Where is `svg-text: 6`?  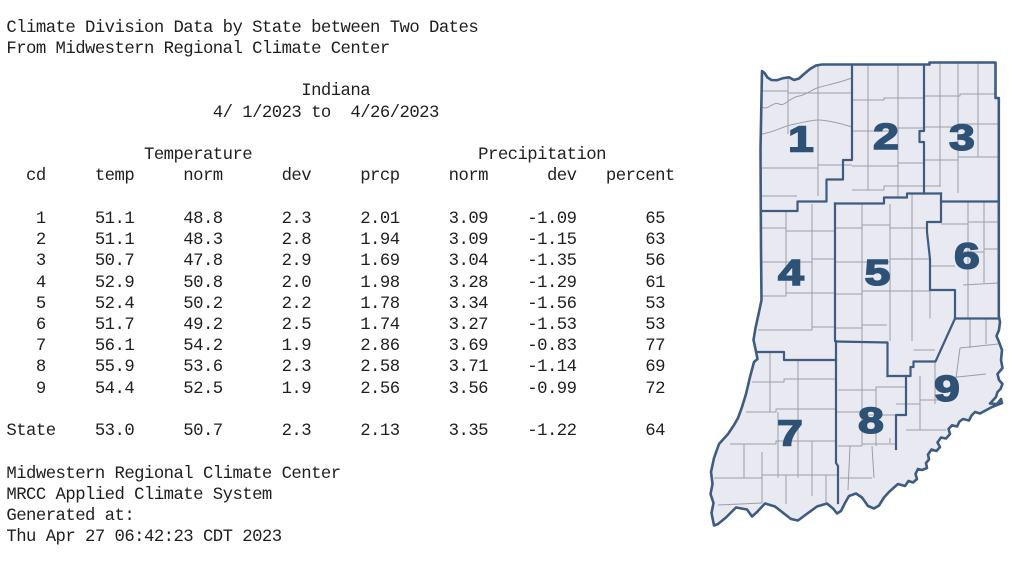
svg-text: 6 is located at coordinates (967, 256).